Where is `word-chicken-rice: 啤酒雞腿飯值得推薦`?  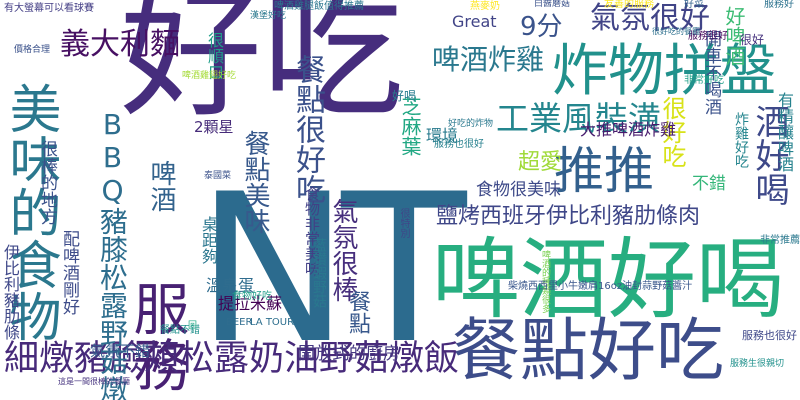
word-chicken-rice: 啤酒雞腿飯值得推薦 is located at coordinates (319, 6).